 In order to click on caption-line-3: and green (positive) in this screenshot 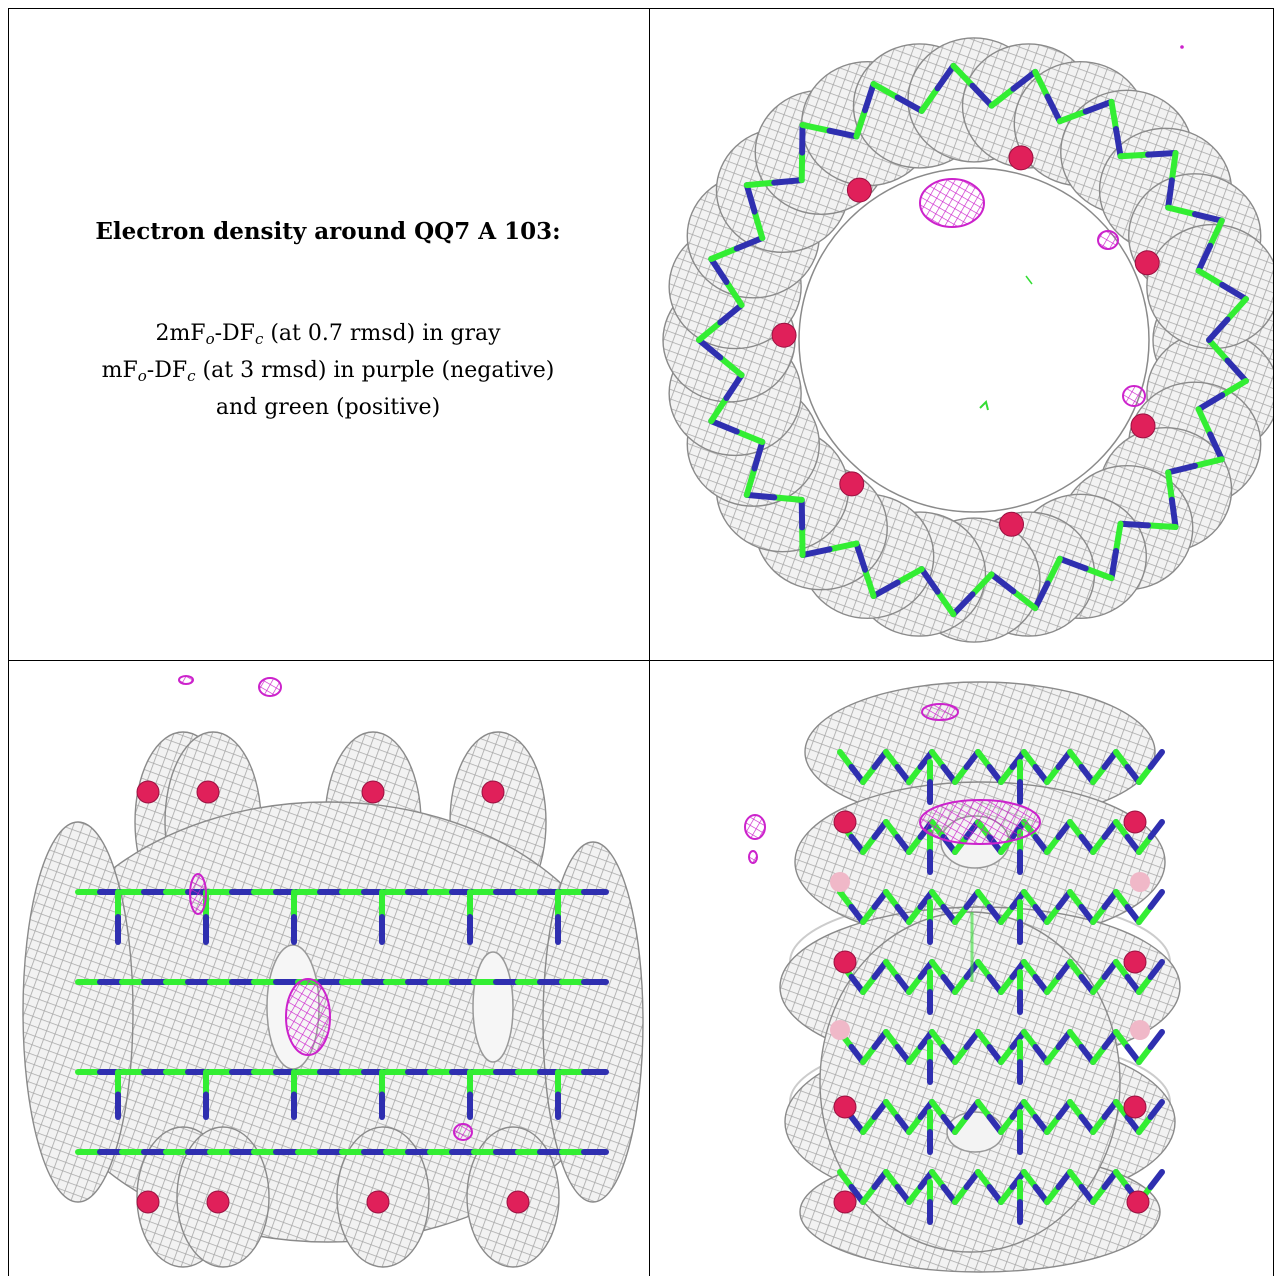, I will do `click(328, 407)`.